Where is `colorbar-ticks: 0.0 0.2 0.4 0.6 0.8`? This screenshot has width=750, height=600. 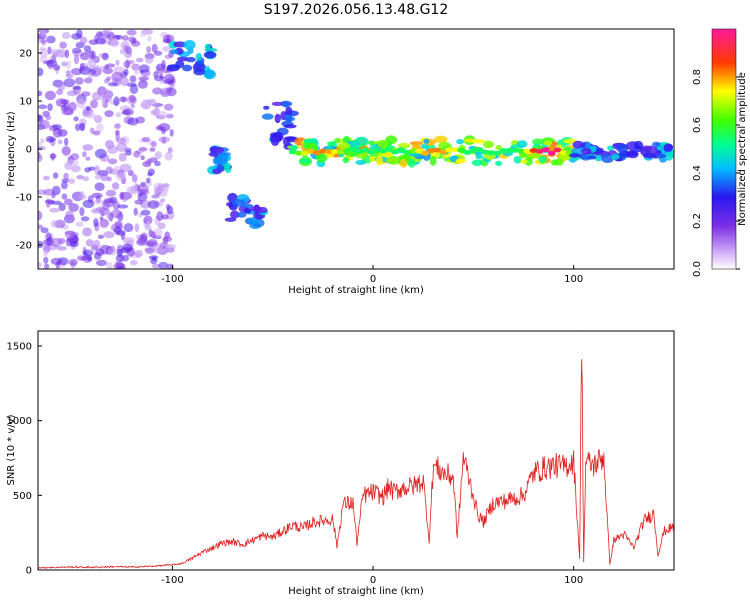 colorbar-ticks: 0.0 0.2 0.4 0.6 0.8 is located at coordinates (716, 173).